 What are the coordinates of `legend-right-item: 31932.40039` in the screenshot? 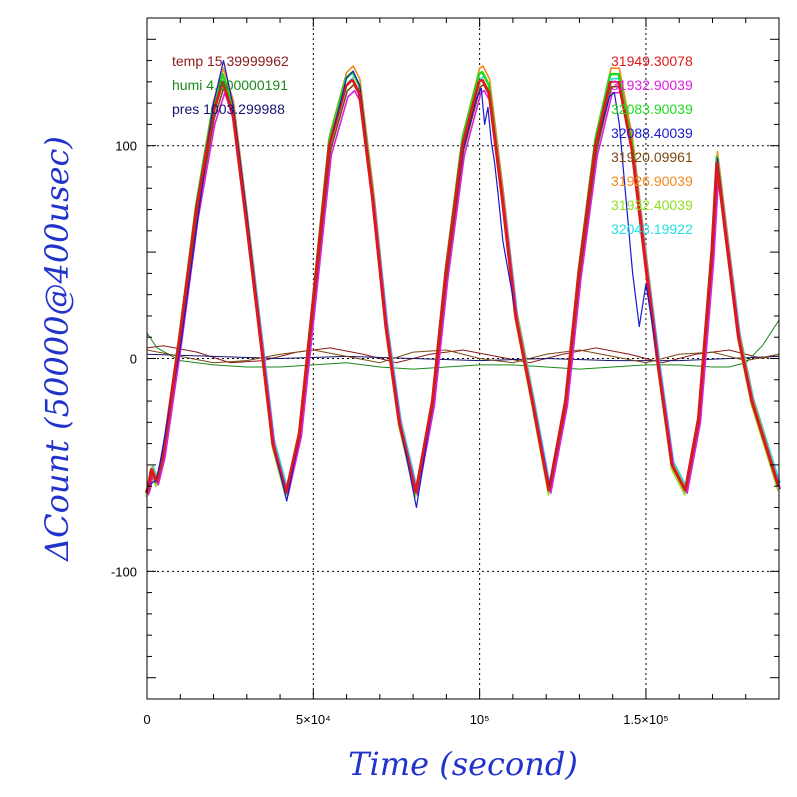 It's located at (652, 205).